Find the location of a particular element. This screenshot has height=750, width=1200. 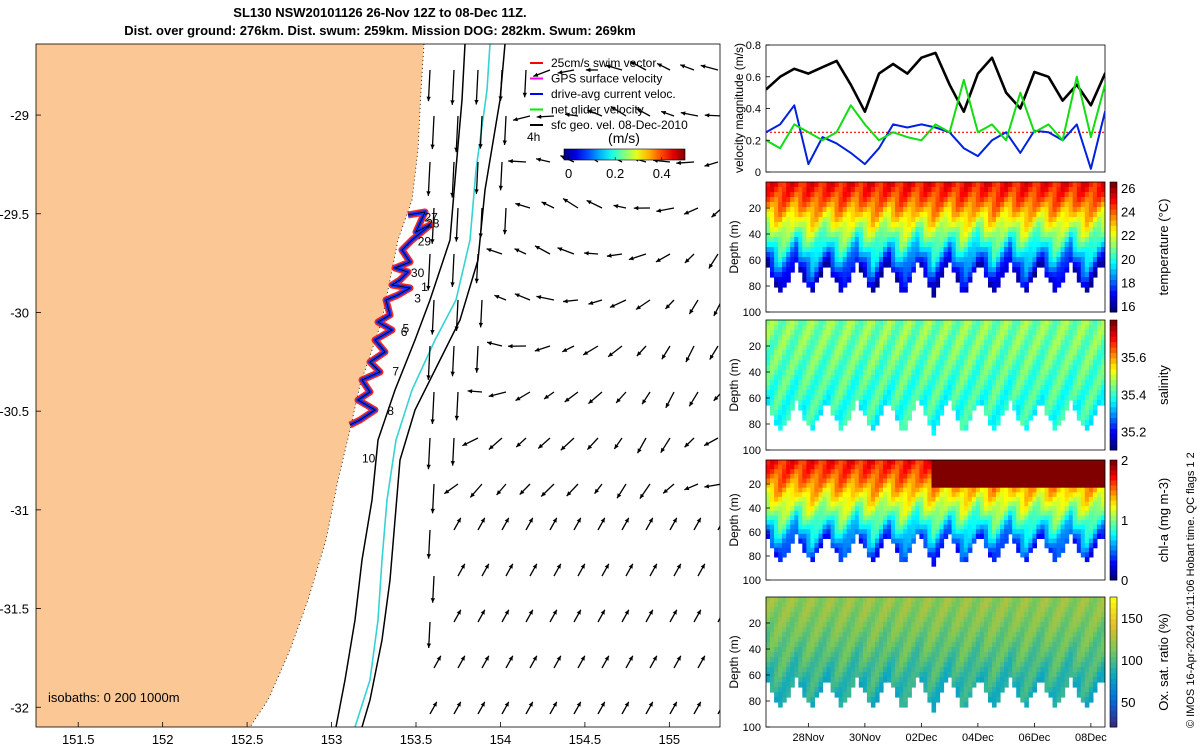

map-lon-tick-label: 151.5 is located at coordinates (78, 739).